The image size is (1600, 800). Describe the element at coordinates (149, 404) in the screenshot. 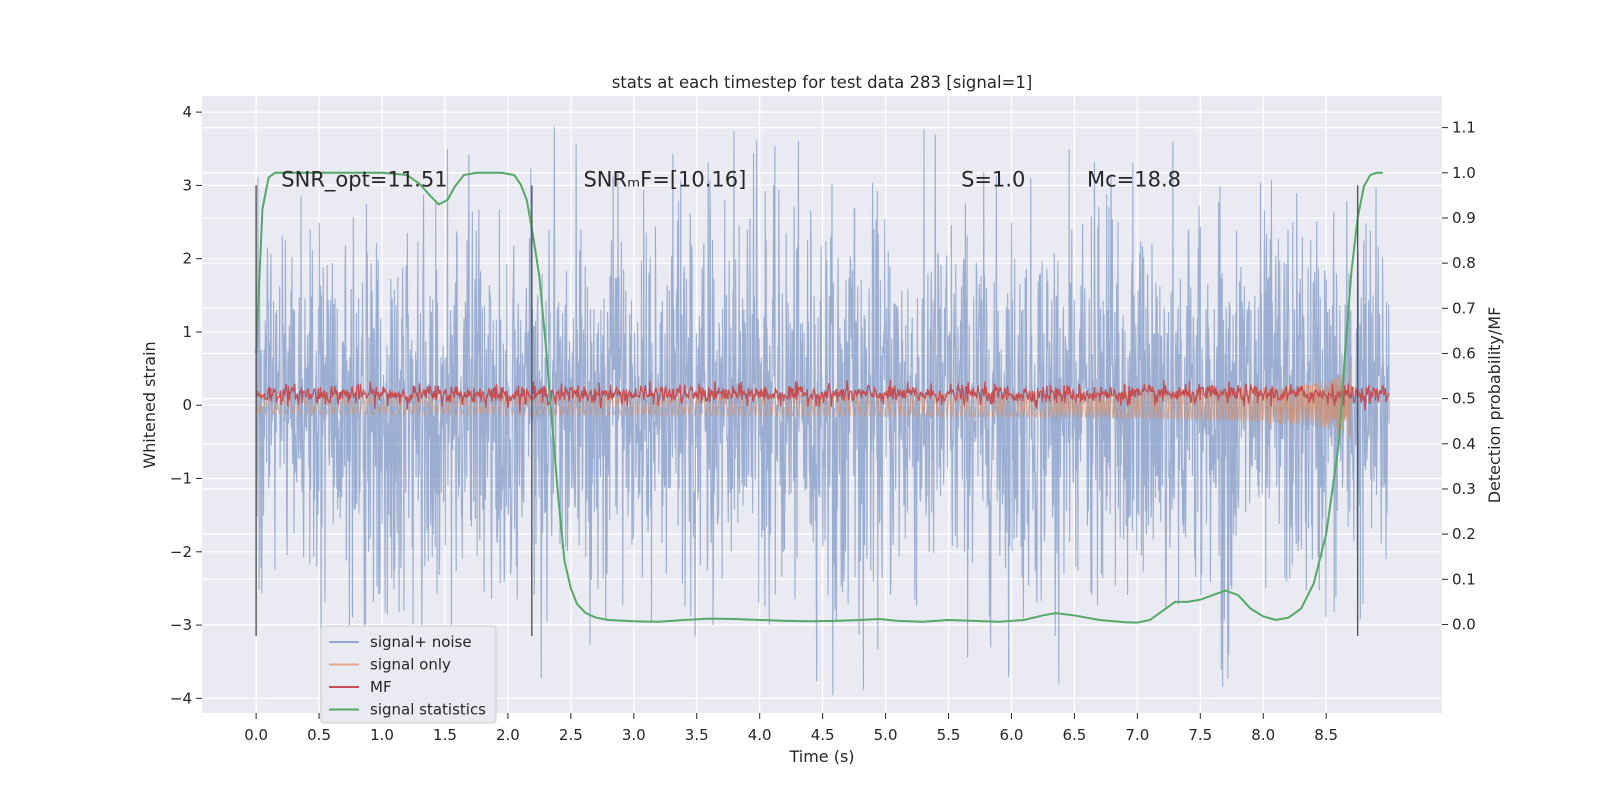

I see `y-axis-title: Whitened strain` at that location.